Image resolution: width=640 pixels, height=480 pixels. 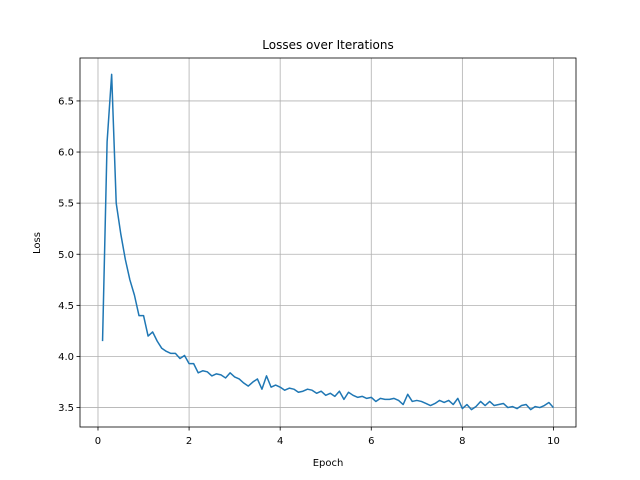 I want to click on x-tick-label: 0, so click(x=98, y=441).